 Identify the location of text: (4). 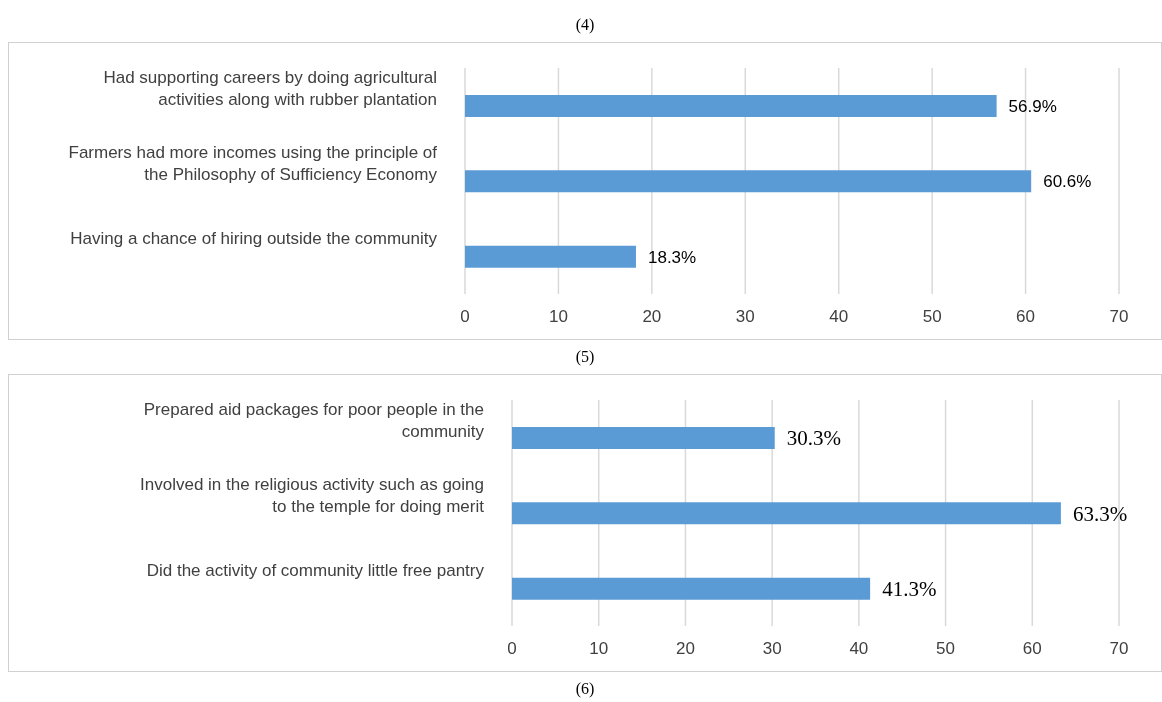
(585, 25).